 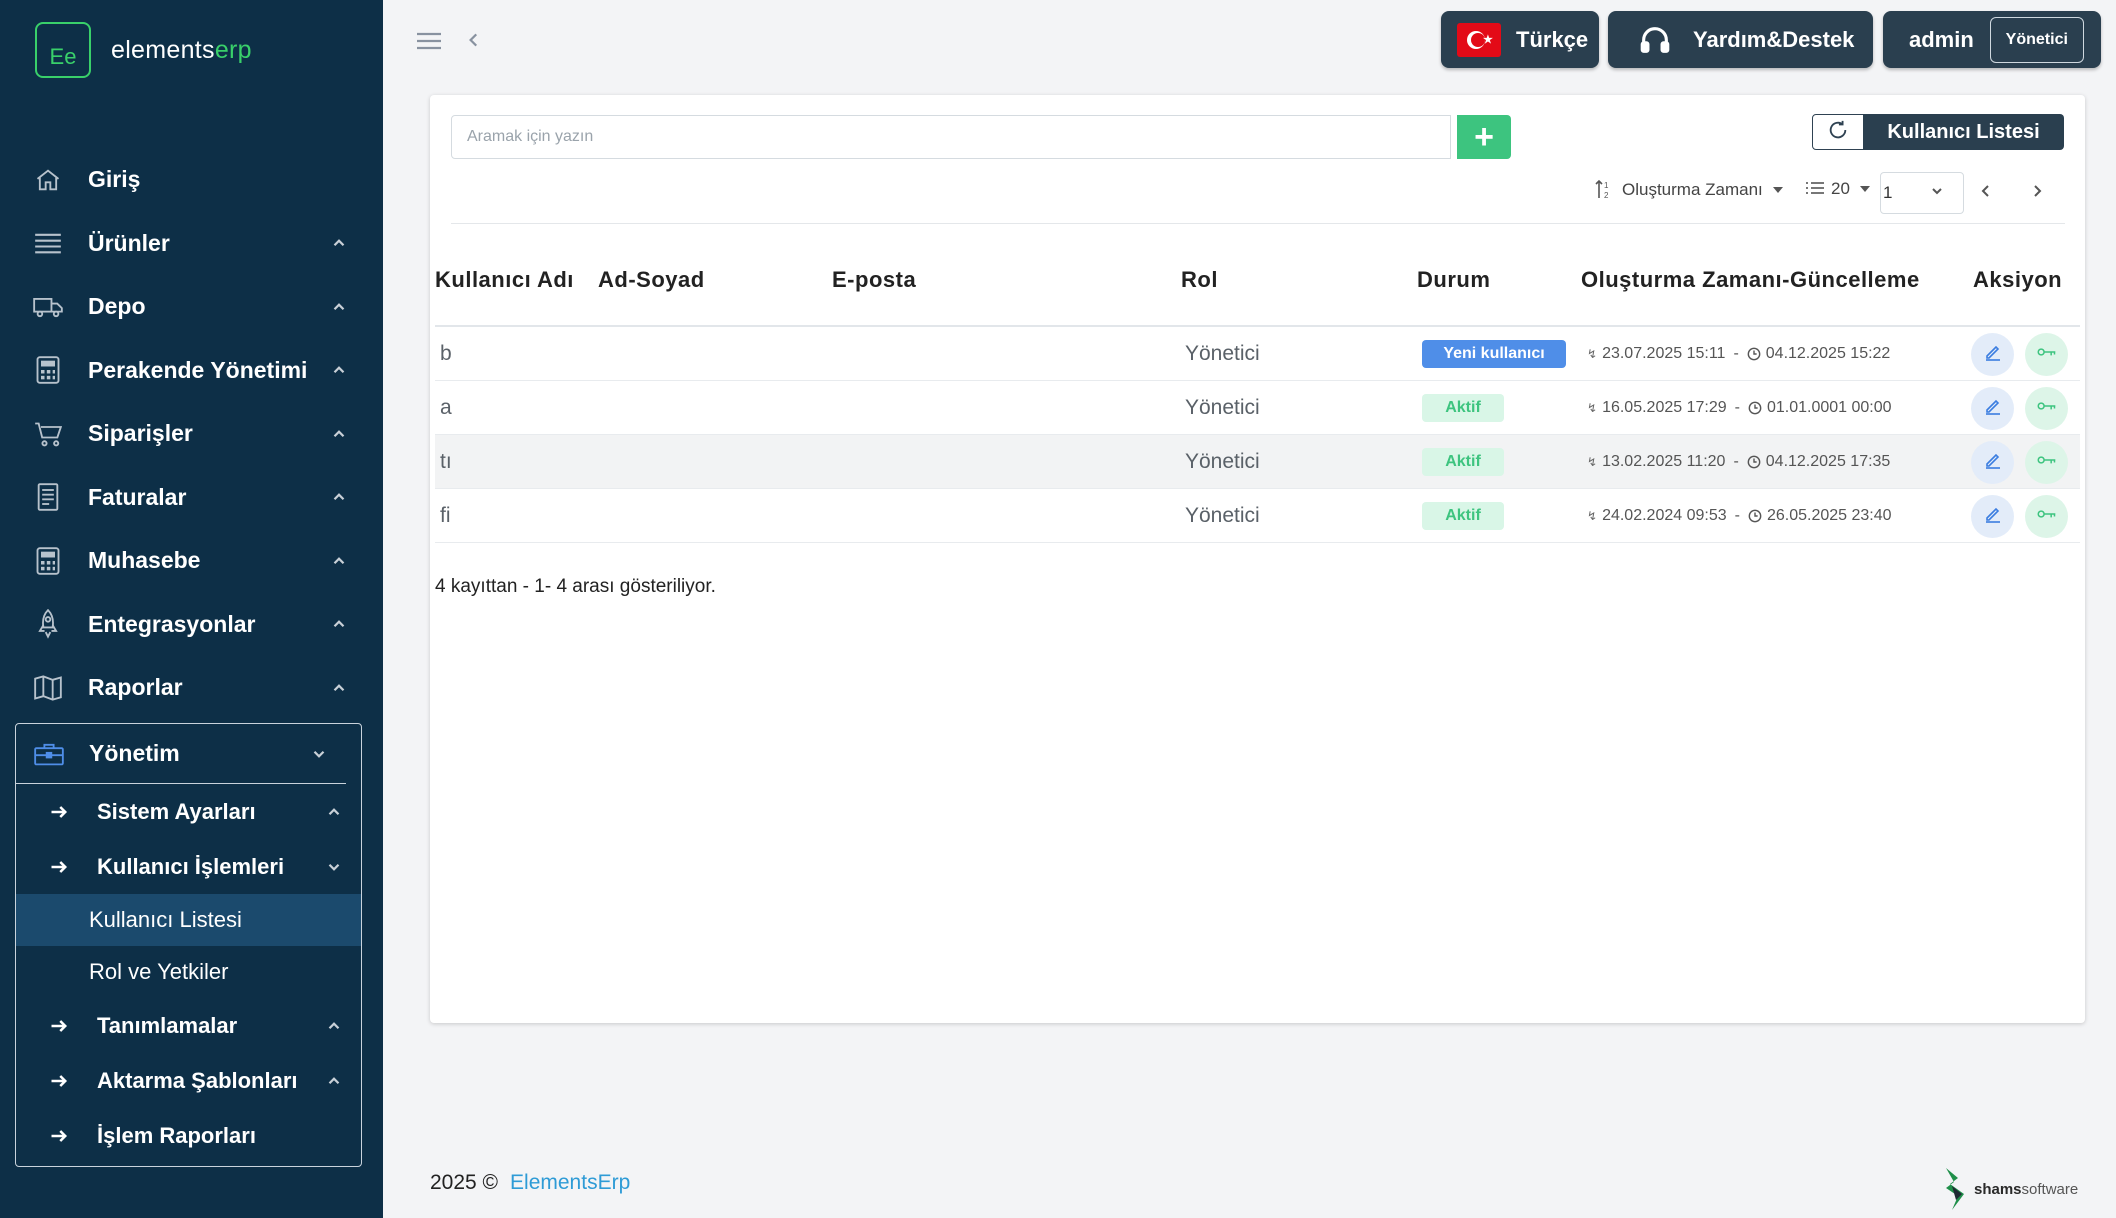 I want to click on user-menu-button: admin Yönetici, so click(x=1992, y=39).